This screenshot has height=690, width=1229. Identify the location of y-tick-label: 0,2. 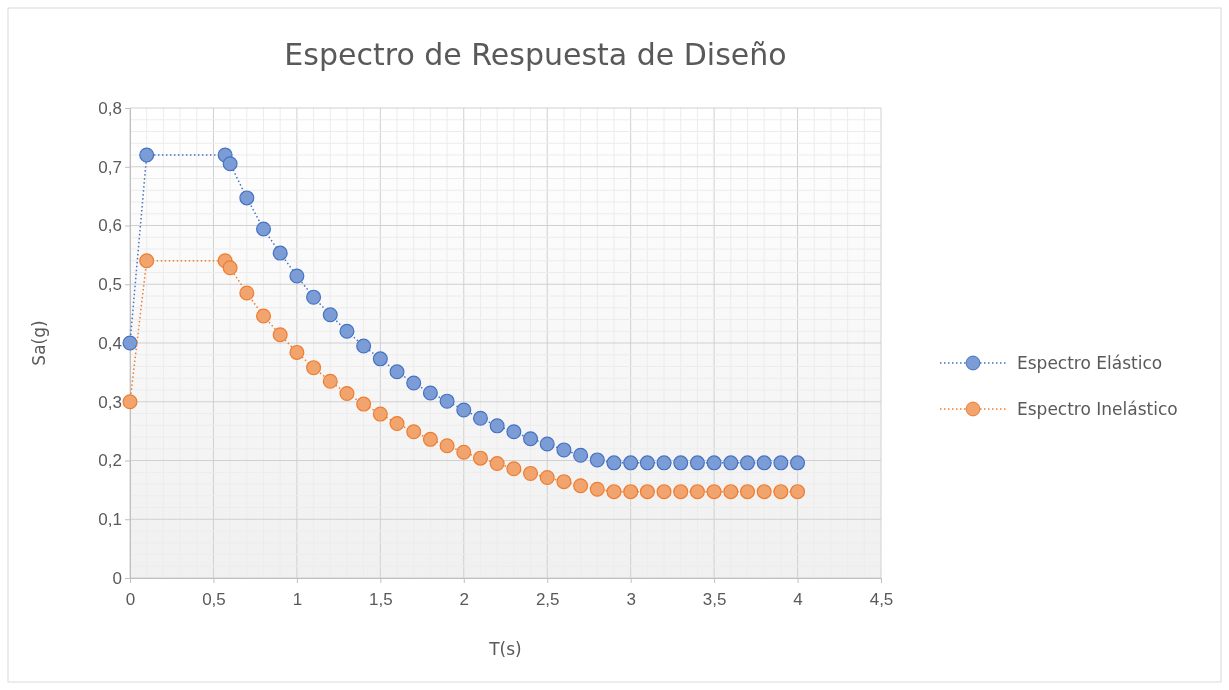
(110, 461).